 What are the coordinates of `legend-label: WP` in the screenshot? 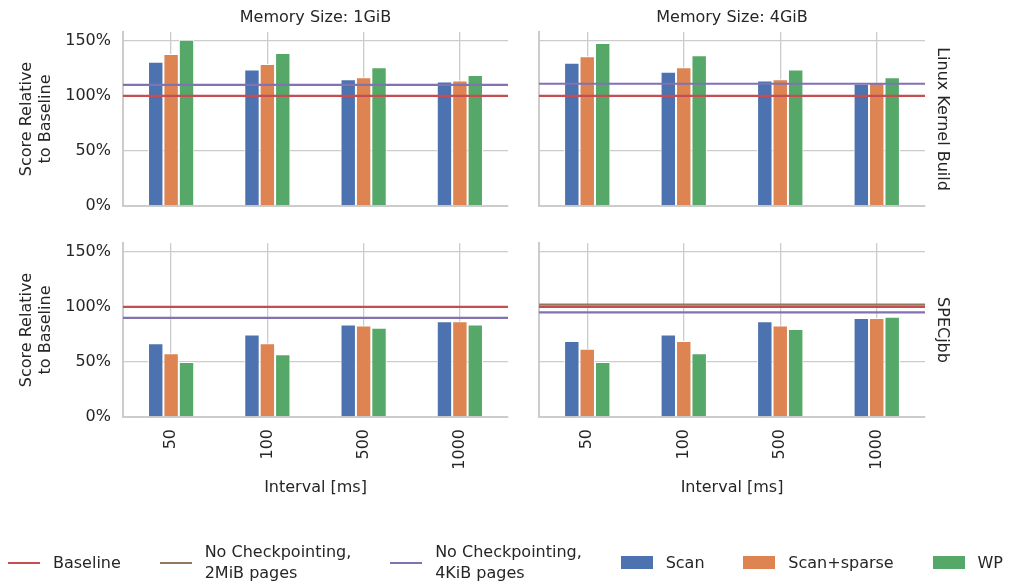 It's located at (990, 563).